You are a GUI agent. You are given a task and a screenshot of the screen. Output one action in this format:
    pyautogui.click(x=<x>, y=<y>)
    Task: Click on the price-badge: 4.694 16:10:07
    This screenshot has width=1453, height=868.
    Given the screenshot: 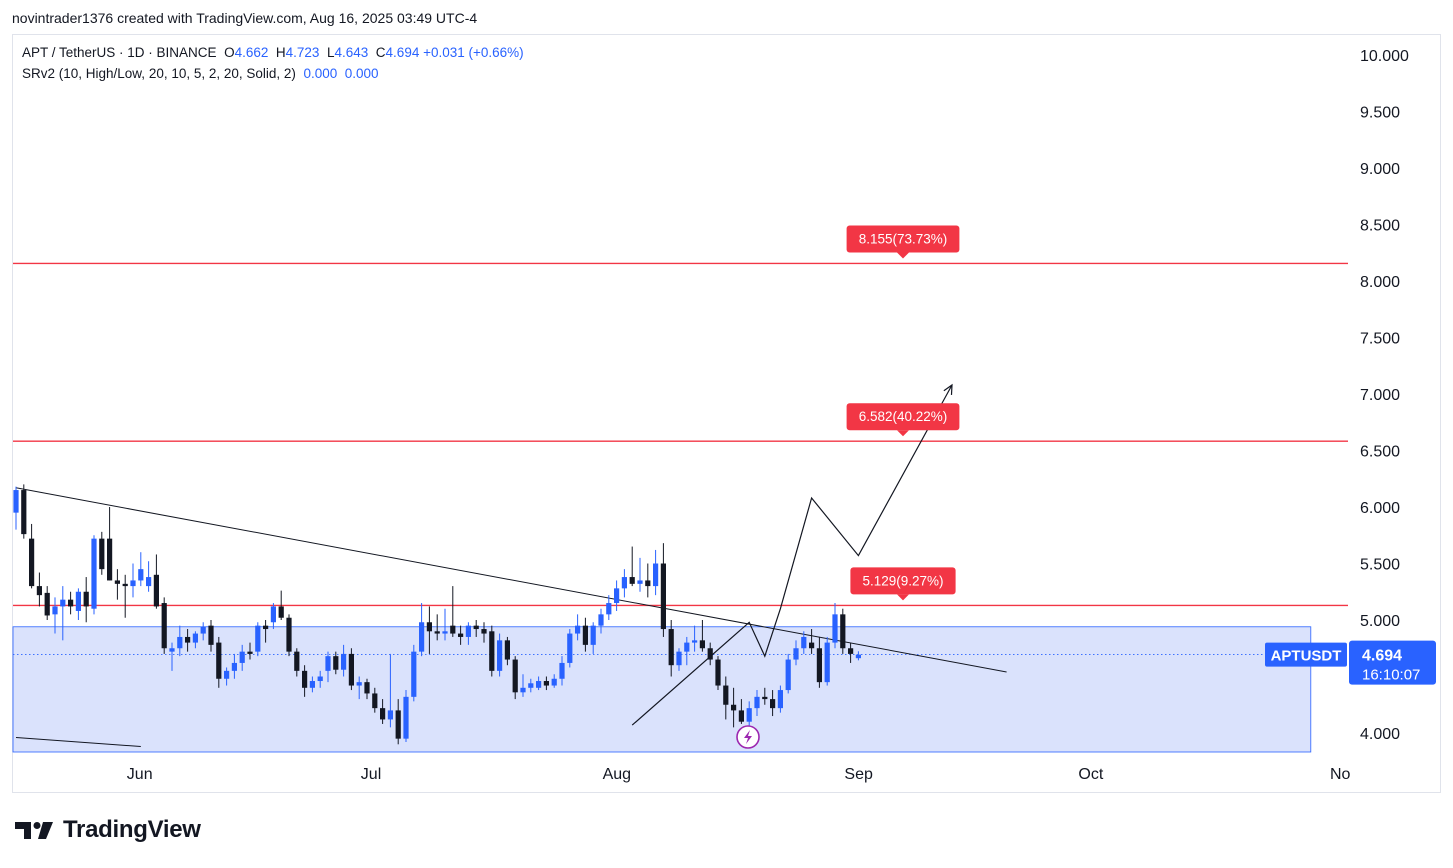 What is the action you would take?
    pyautogui.click(x=1392, y=662)
    